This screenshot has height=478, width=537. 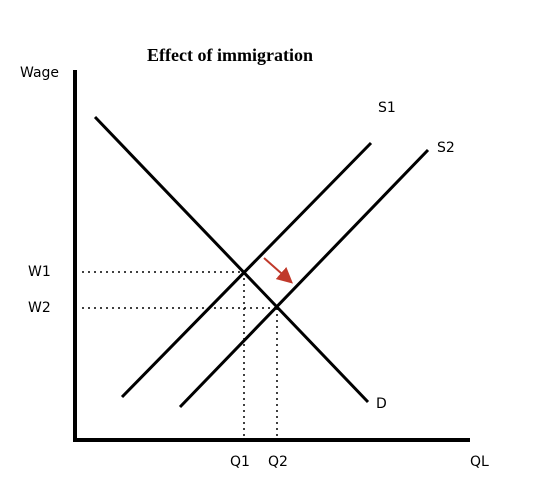 What do you see at coordinates (39, 272) in the screenshot?
I see `wage-label: W1` at bounding box center [39, 272].